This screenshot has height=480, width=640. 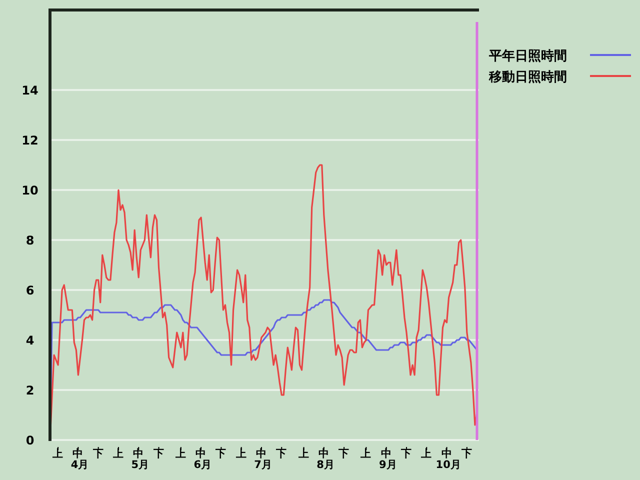 I want to click on y-tick-label: 2, so click(x=30, y=391).